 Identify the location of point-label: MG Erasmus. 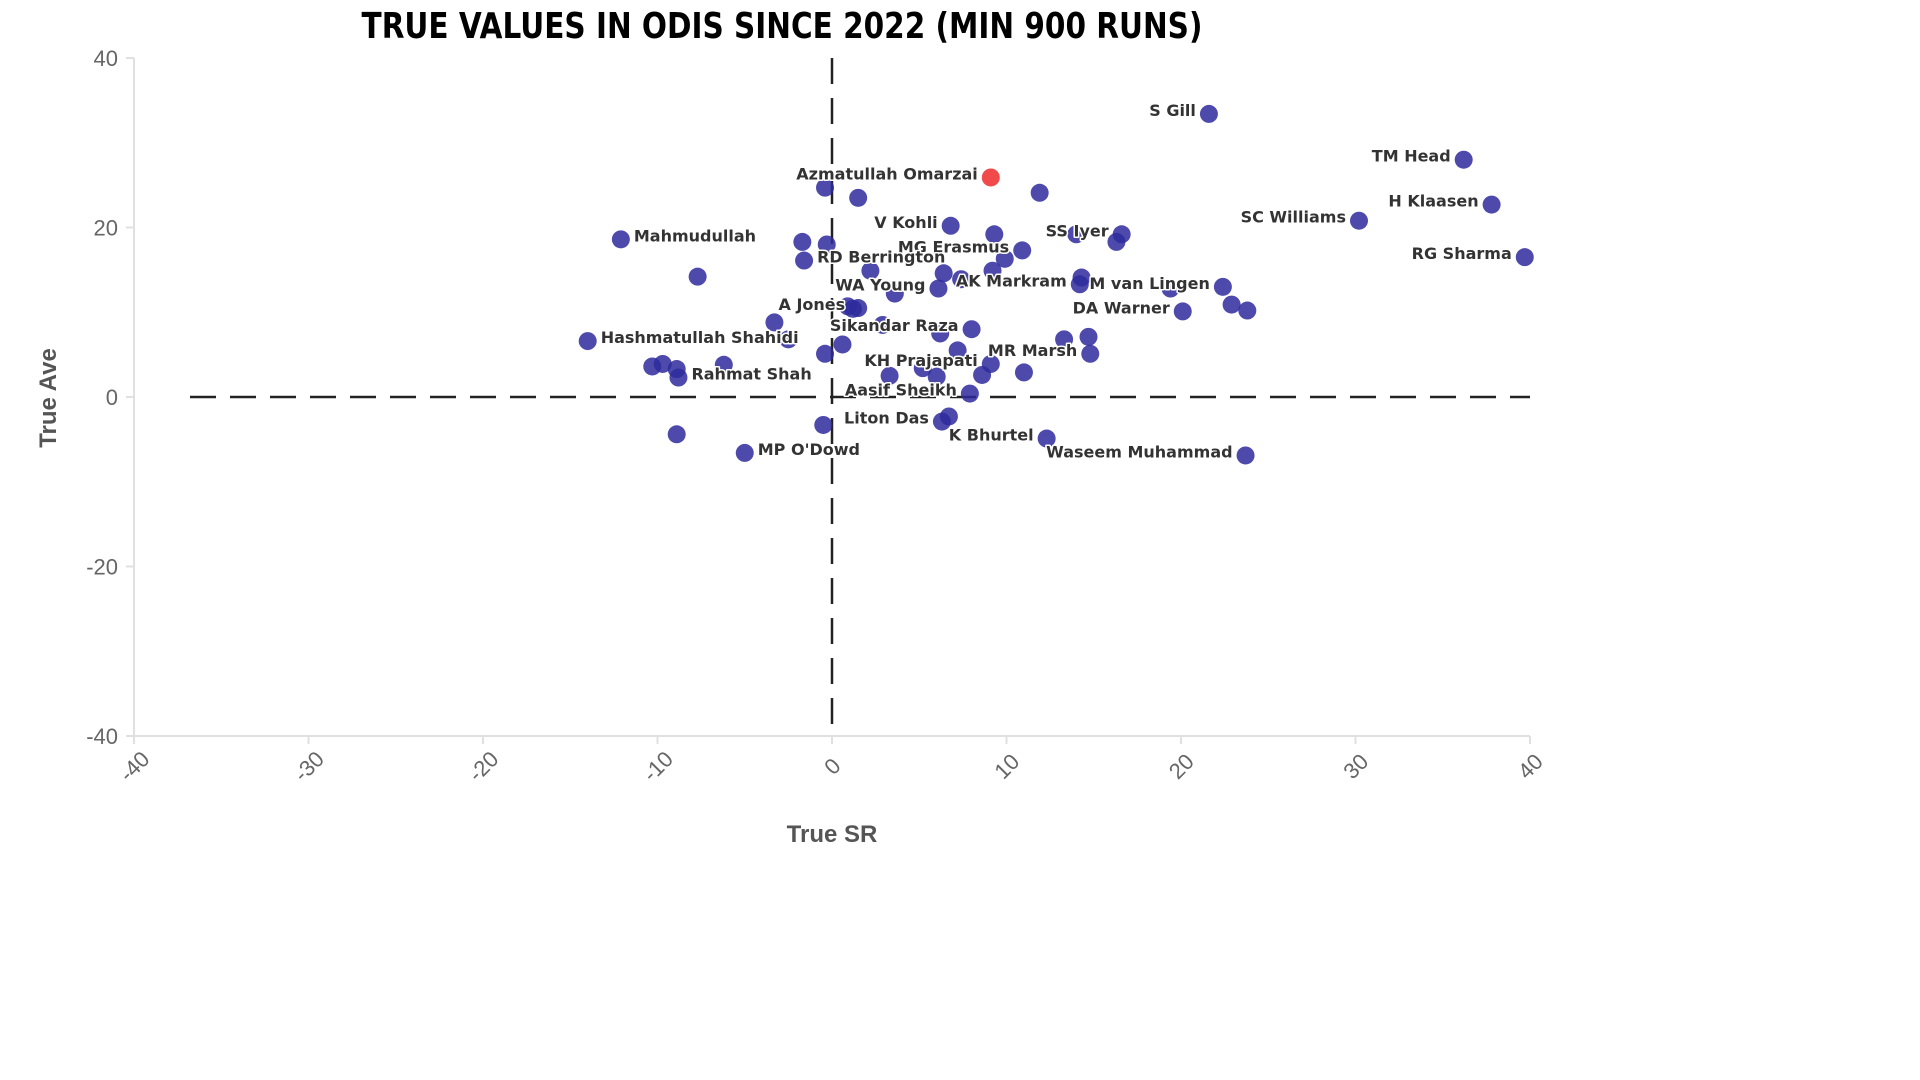
(953, 246).